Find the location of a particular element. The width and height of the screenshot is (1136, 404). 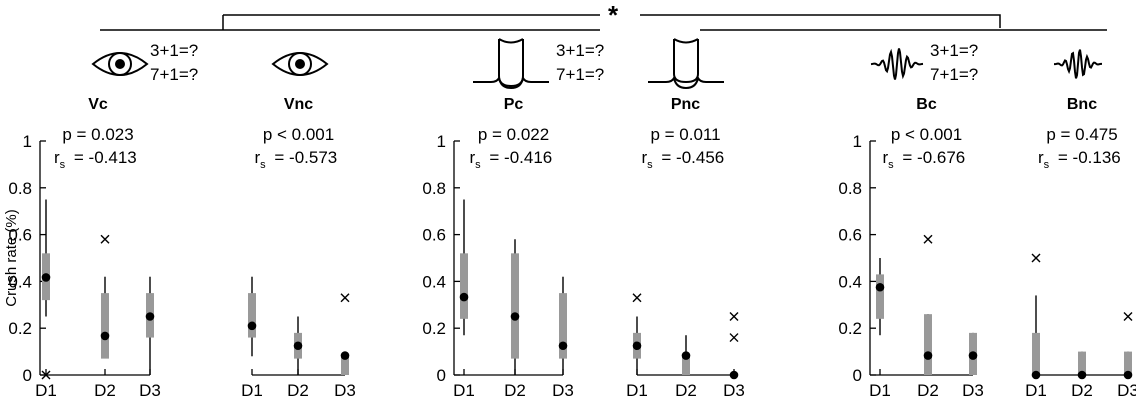

box-vnc-d1 is located at coordinates (252, 316).